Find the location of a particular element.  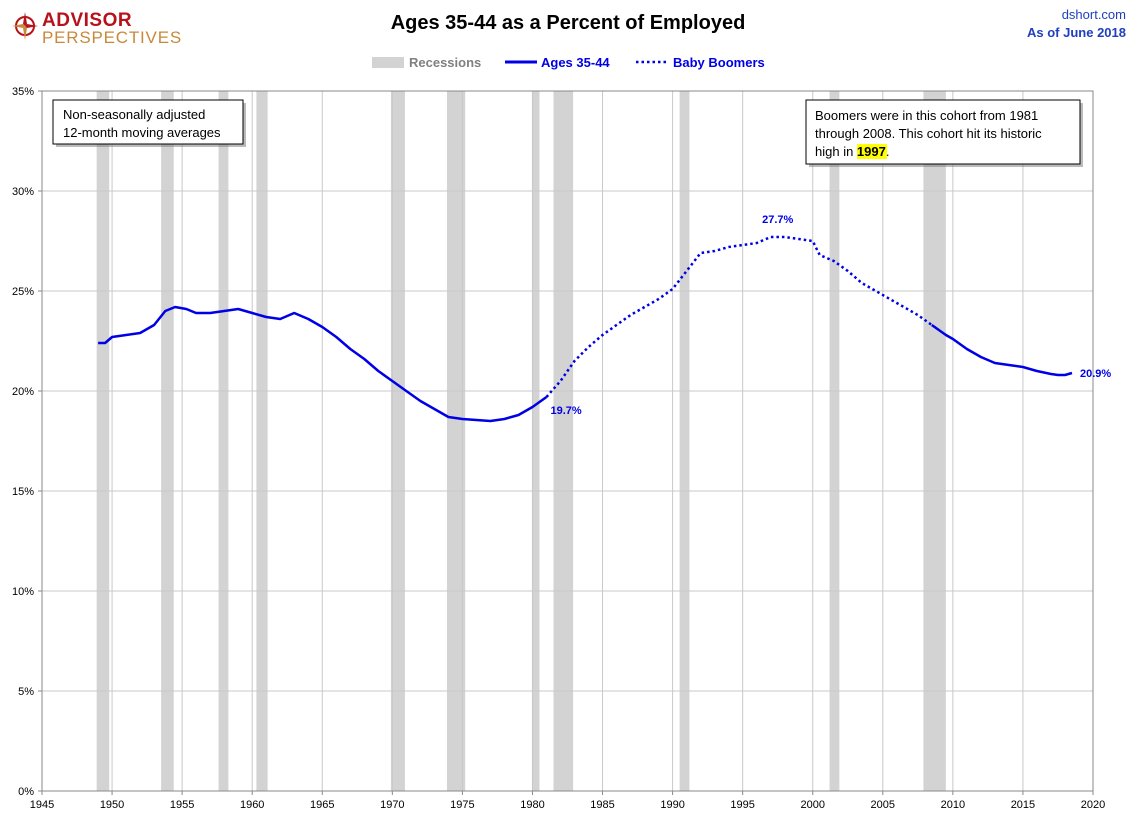

as-of-date: As of June 2018 is located at coordinates (1076, 32).